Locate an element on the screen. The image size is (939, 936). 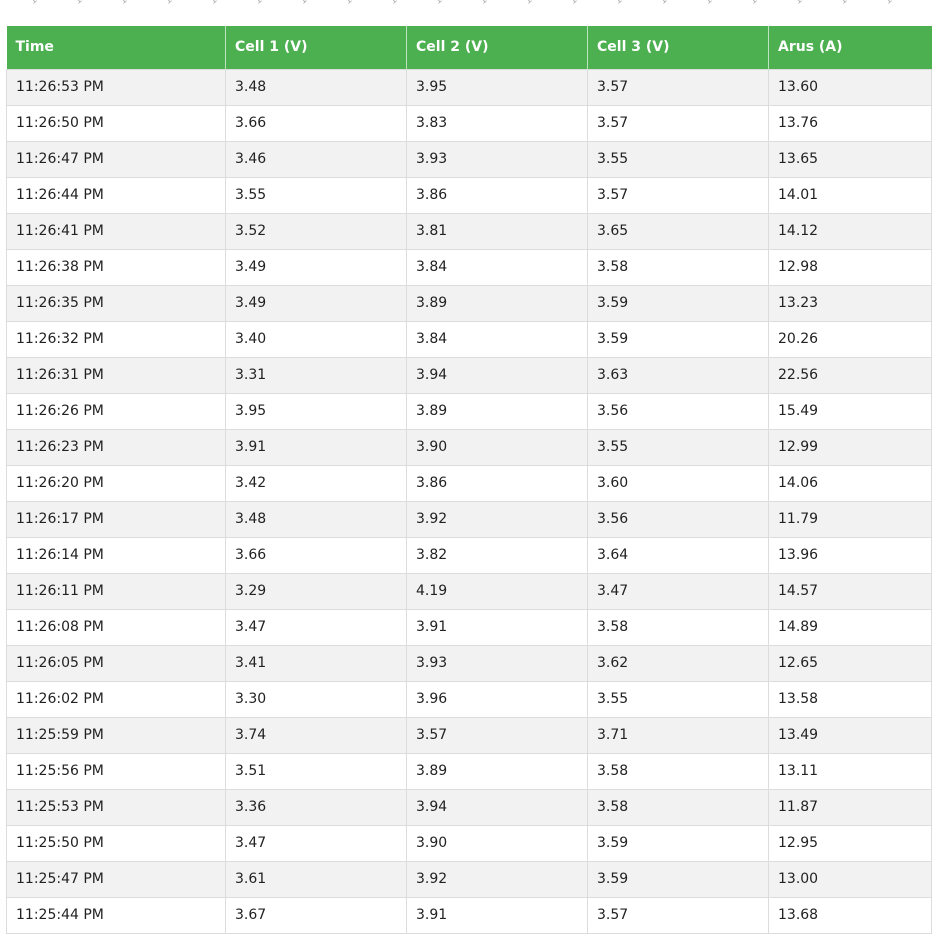
table-cell: 11:26:20 PM is located at coordinates (116, 483).